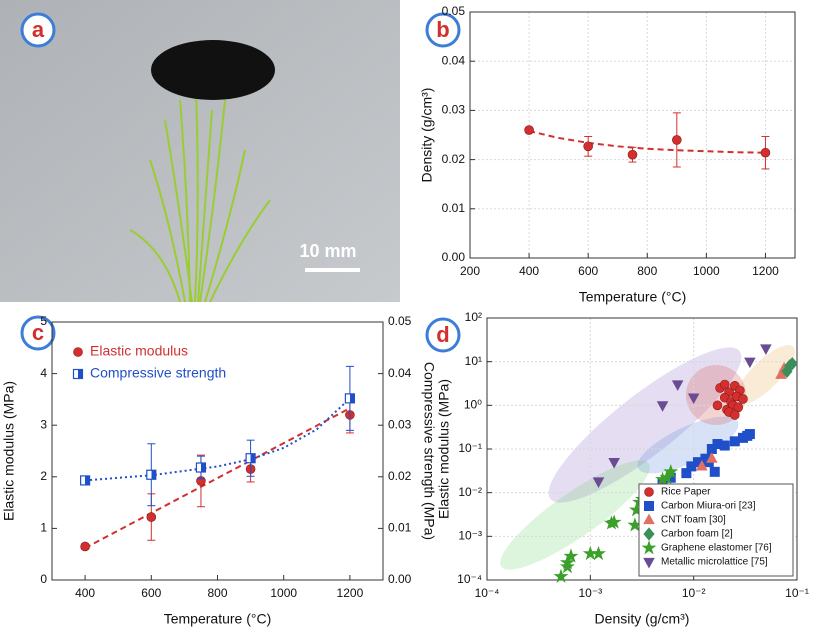 The image size is (813, 637). I want to click on x-tick-label: 10⁻¹, so click(797, 593).